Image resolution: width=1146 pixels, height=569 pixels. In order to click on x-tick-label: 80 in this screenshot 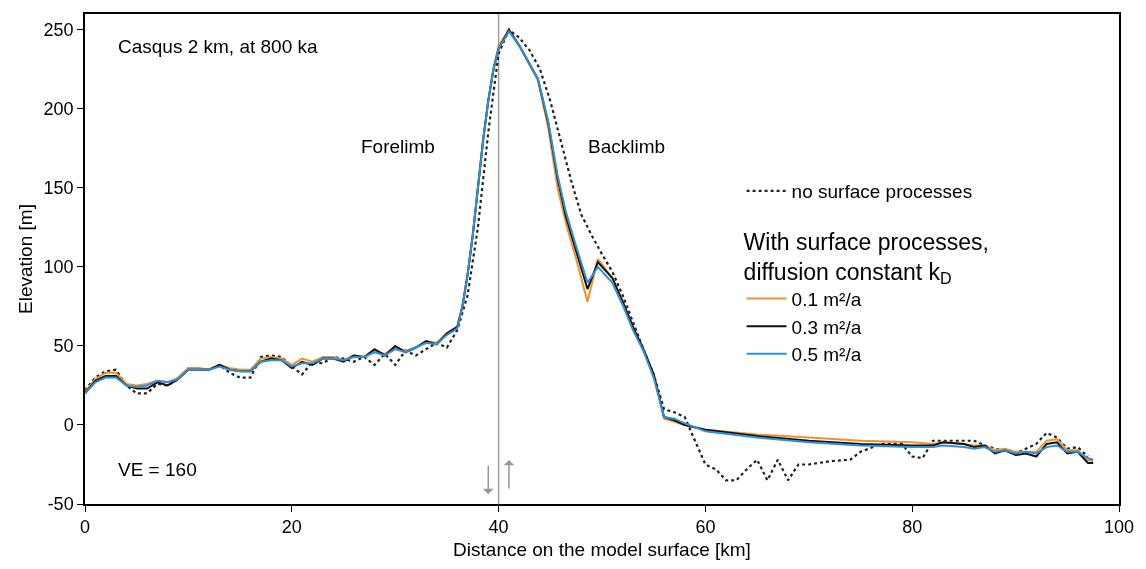, I will do `click(912, 527)`.